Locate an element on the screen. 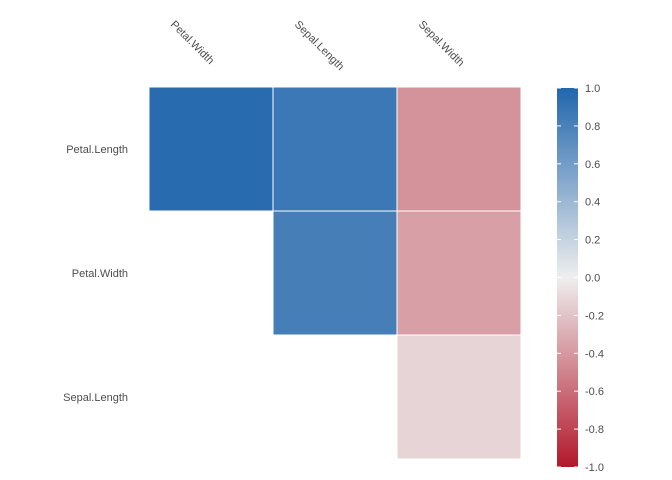 This screenshot has height=480, width=672. row-label: Petal.Width is located at coordinates (100, 274).